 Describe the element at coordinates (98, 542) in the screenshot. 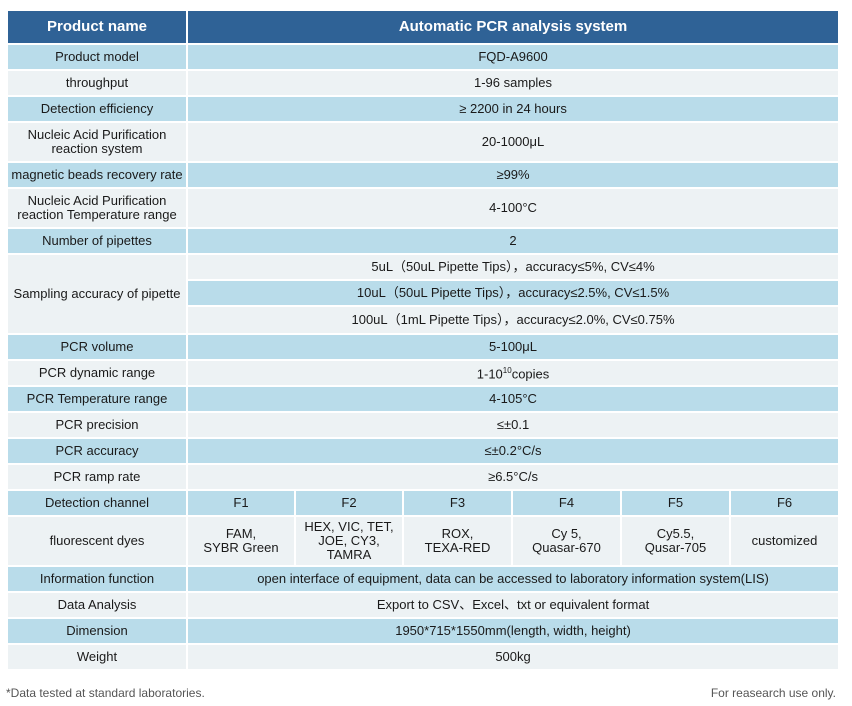

I see `row-label: fluorescent dyes` at that location.